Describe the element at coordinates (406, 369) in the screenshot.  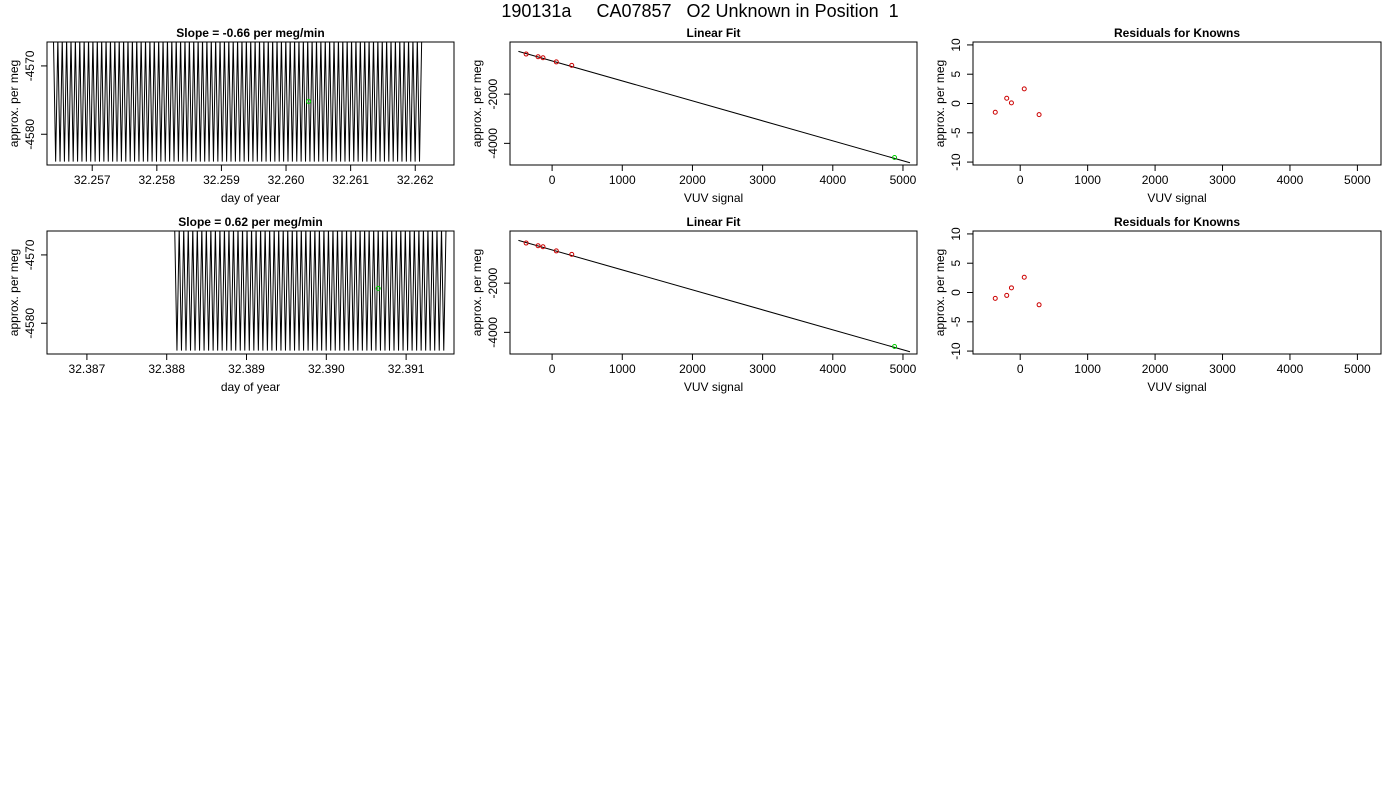
I see `x-tick-label: 32.391` at that location.